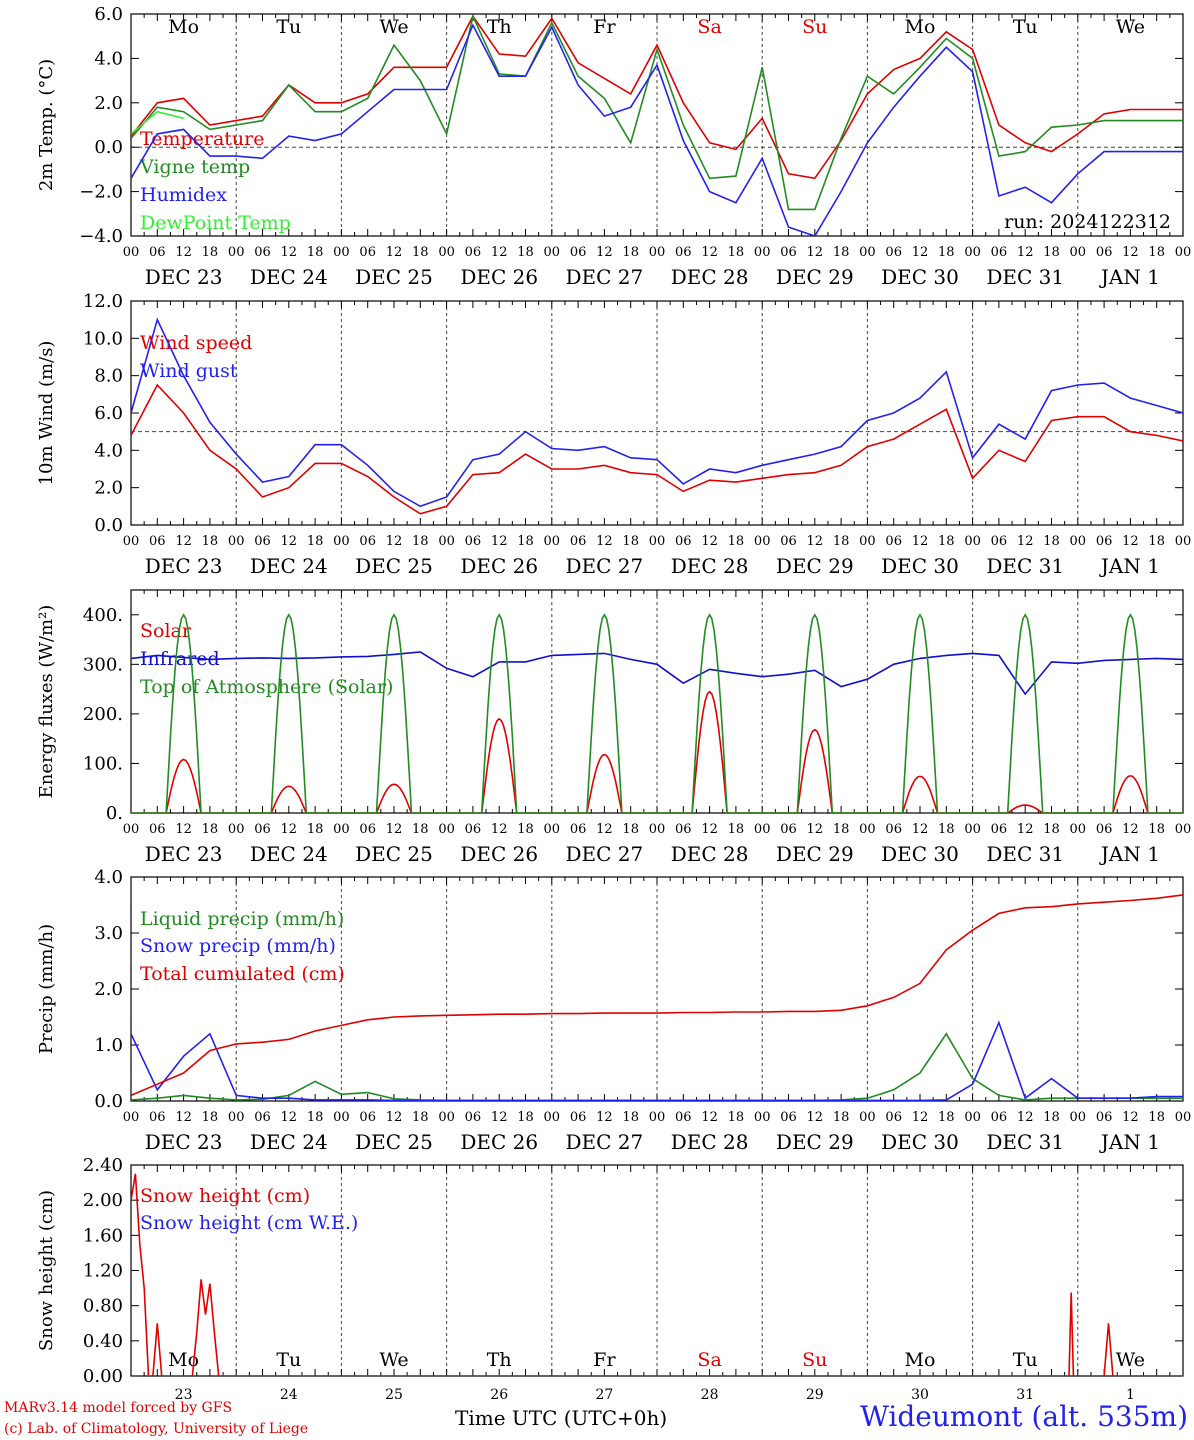  I want to click on x-day-number: 23, so click(184, 1395).